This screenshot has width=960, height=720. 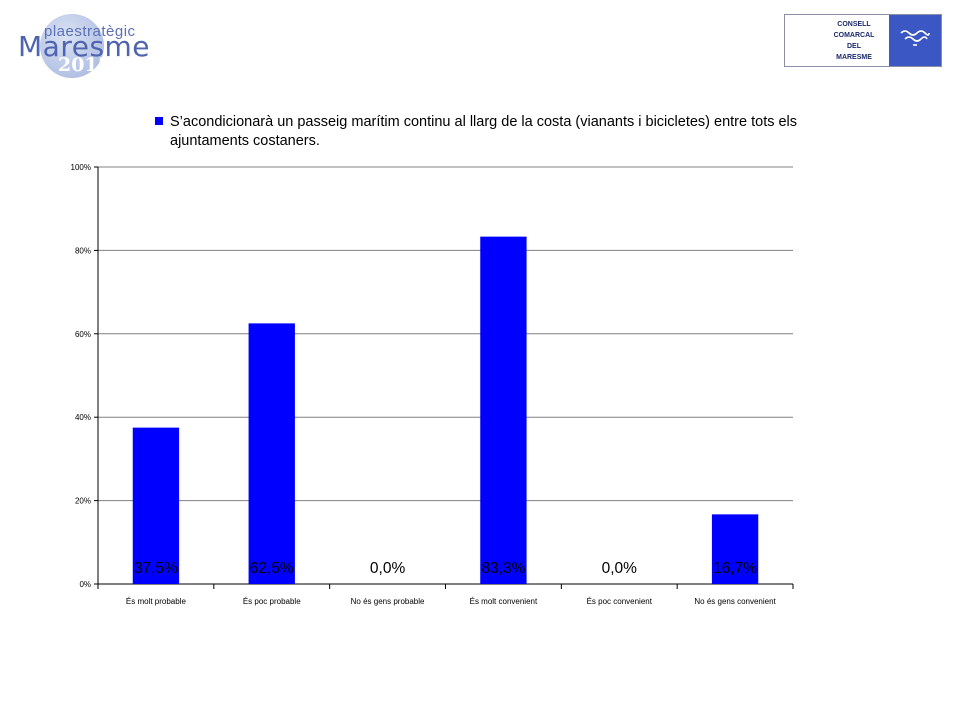 I want to click on x-tick-label: És molt convenient, so click(x=504, y=601).